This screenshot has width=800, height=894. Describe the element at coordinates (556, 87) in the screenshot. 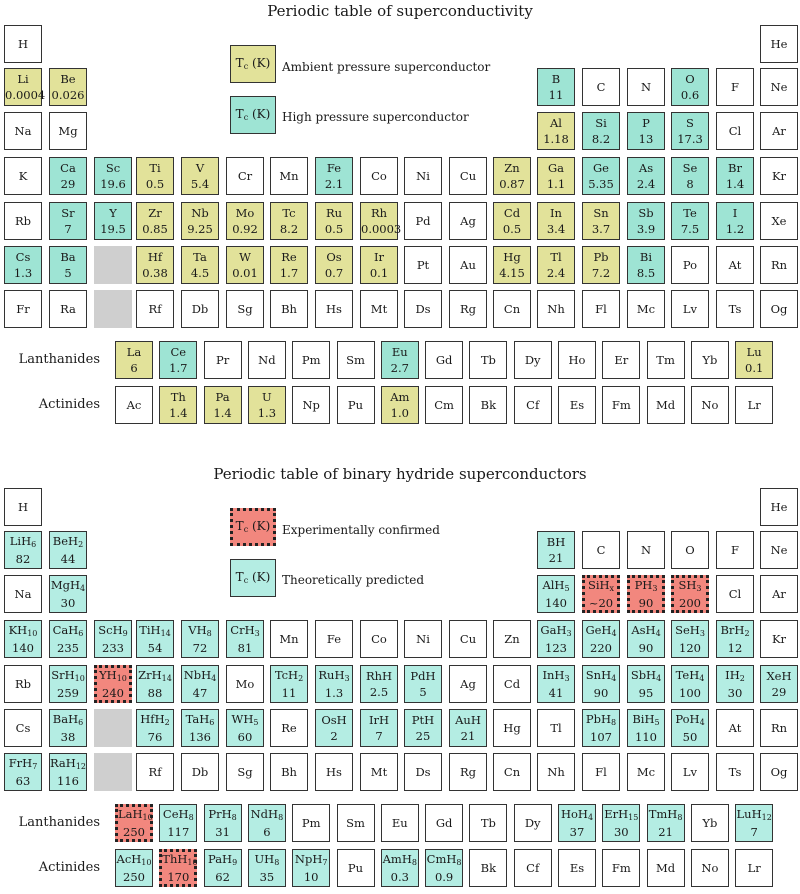

I see `element-cell: B 11` at that location.